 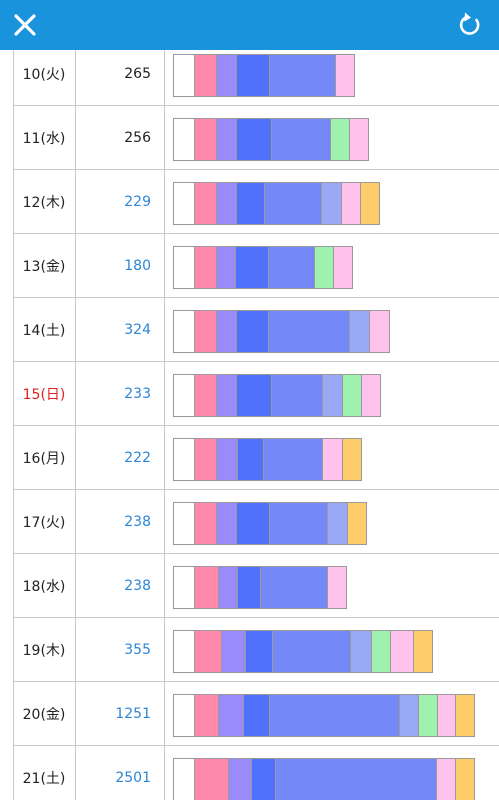 What do you see at coordinates (44, 522) in the screenshot?
I see `date-label: 17(火)` at bounding box center [44, 522].